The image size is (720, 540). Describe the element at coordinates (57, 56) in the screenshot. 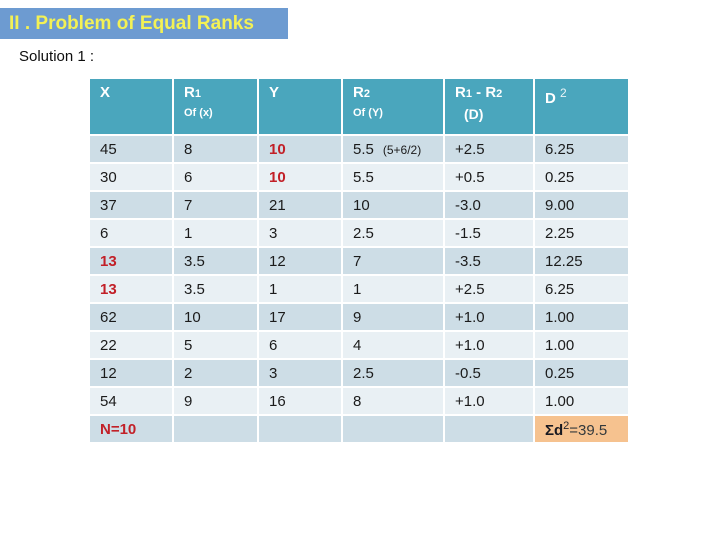

I see `solution-label: Solution 1 :` at that location.